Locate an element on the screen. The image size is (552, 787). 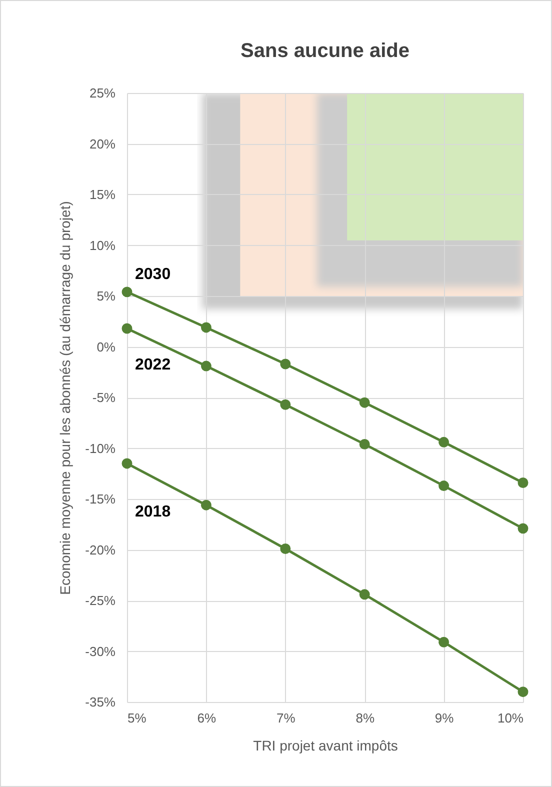
x-axis-title: TRI projet avant impôts is located at coordinates (325, 746).